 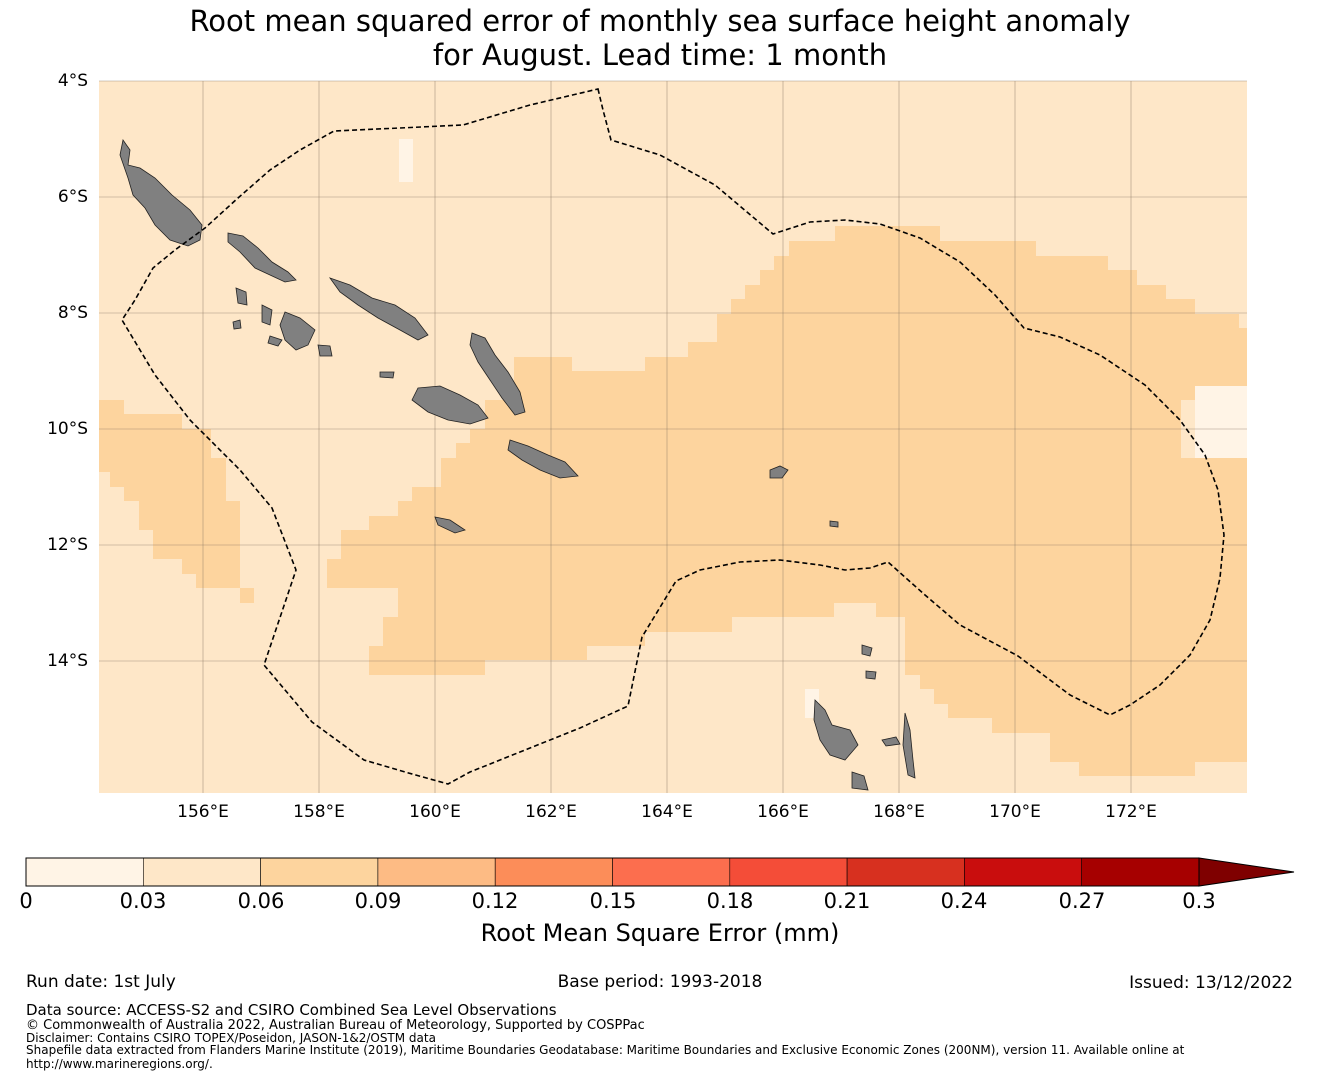 I want to click on colorbar-tick-label: 0.18, so click(x=730, y=901).